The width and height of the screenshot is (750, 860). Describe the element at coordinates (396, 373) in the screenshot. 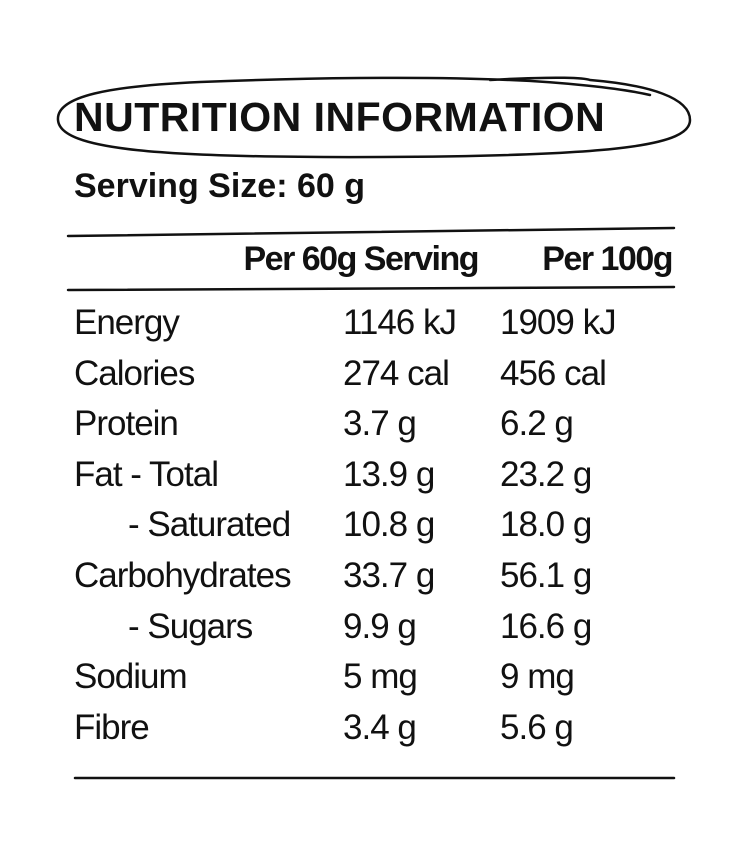

I see `per-serving-value: 274 cal` at that location.